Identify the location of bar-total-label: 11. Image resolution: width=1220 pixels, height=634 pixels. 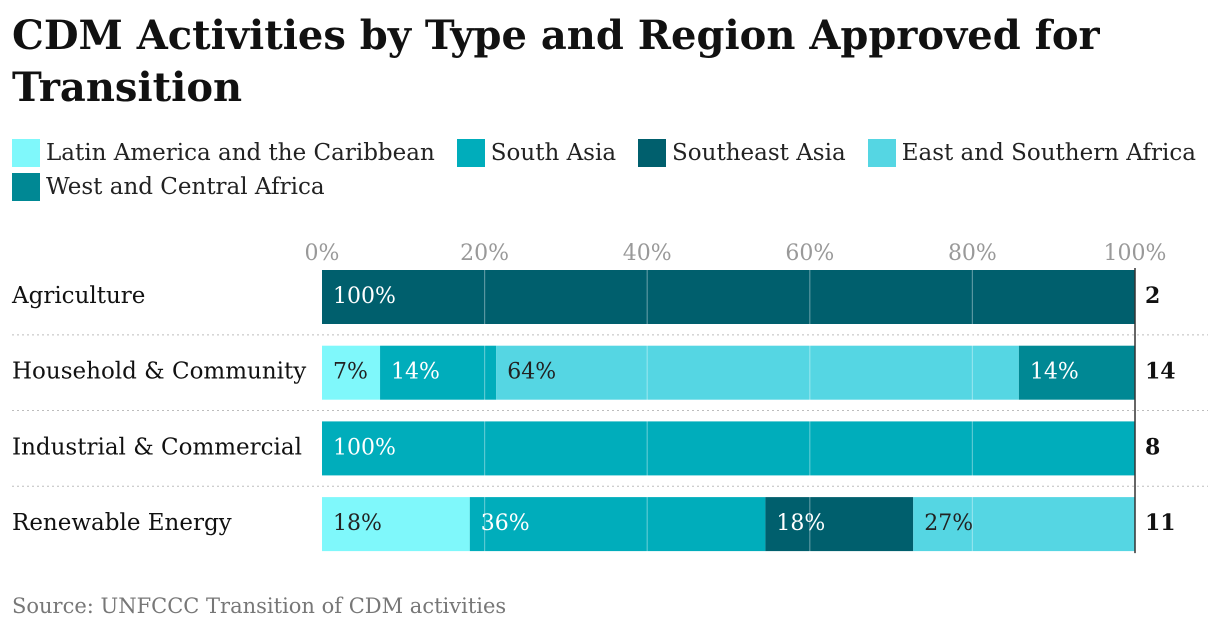
(1160, 523).